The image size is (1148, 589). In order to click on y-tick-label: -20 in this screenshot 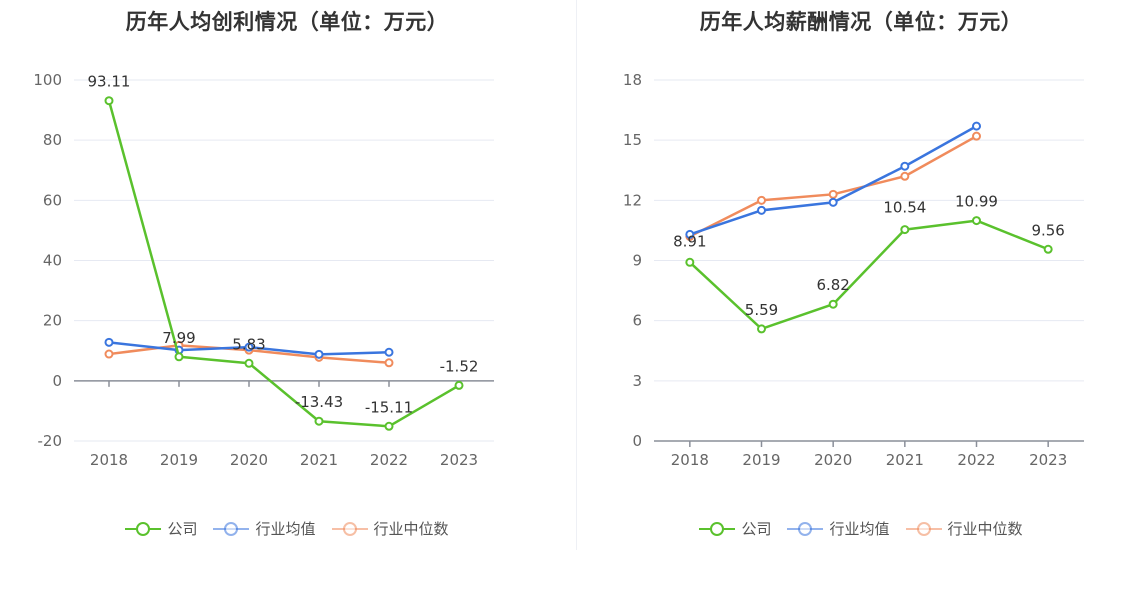, I will do `click(50, 441)`.